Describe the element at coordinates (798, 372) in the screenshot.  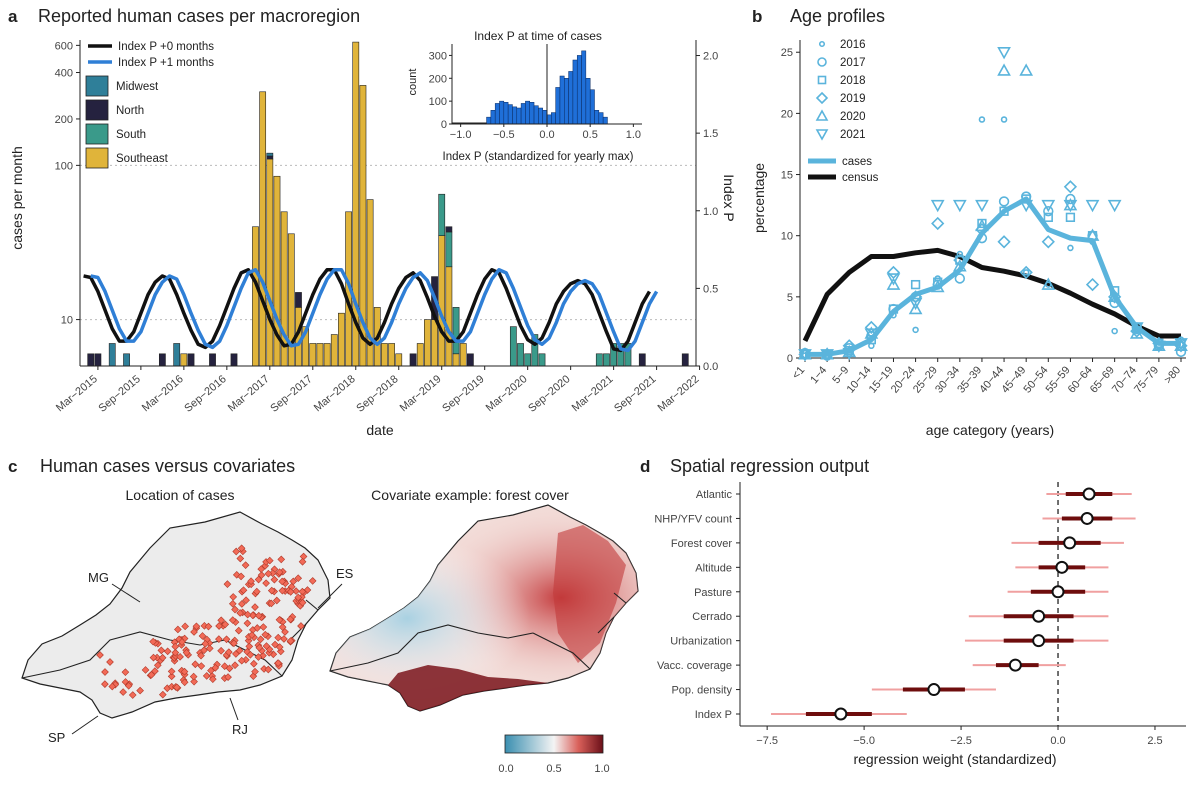
I see `b-xtick-label: <1` at that location.